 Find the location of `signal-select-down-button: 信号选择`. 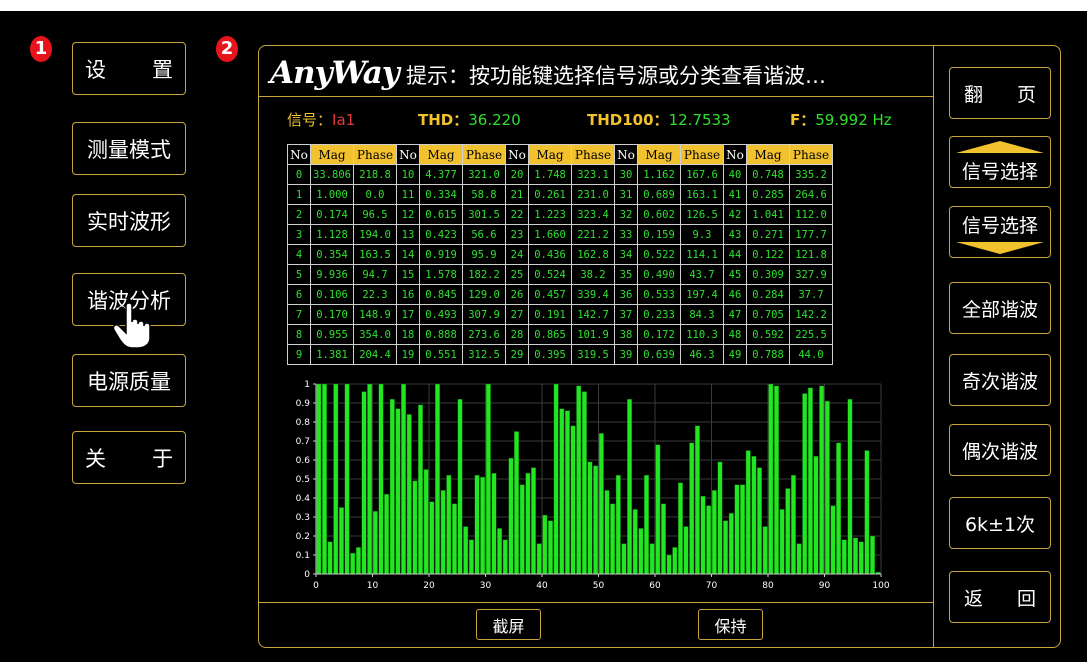

signal-select-down-button: 信号选择 is located at coordinates (1000, 232).